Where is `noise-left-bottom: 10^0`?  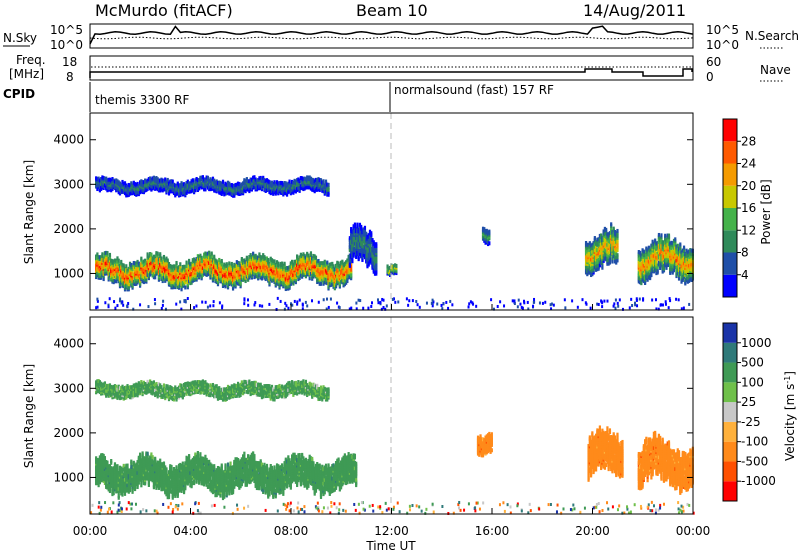 noise-left-bottom: 10^0 is located at coordinates (66, 45).